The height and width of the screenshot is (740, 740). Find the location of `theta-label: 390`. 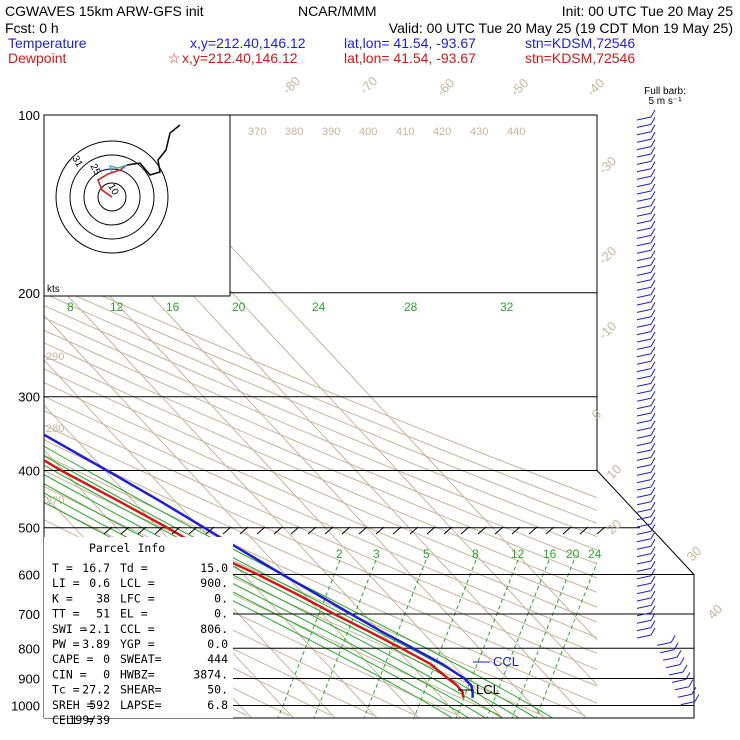

theta-label: 390 is located at coordinates (331, 132).